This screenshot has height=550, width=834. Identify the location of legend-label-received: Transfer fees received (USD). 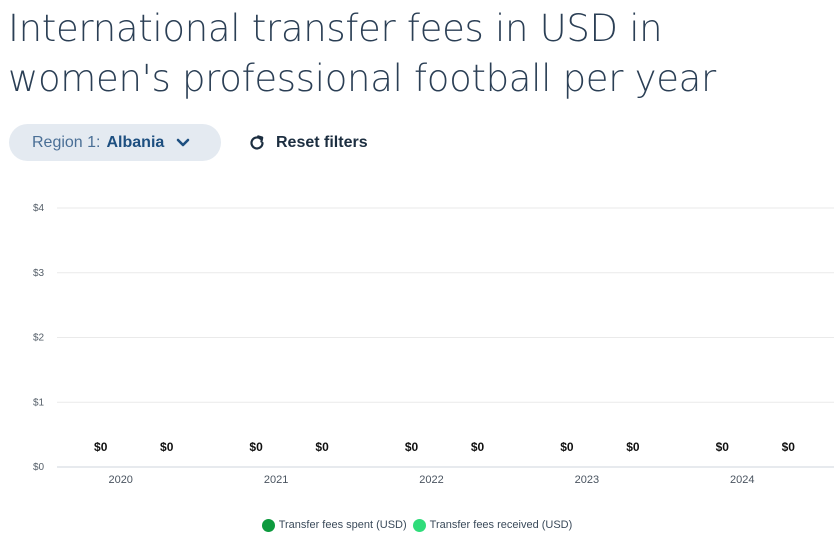
(501, 525).